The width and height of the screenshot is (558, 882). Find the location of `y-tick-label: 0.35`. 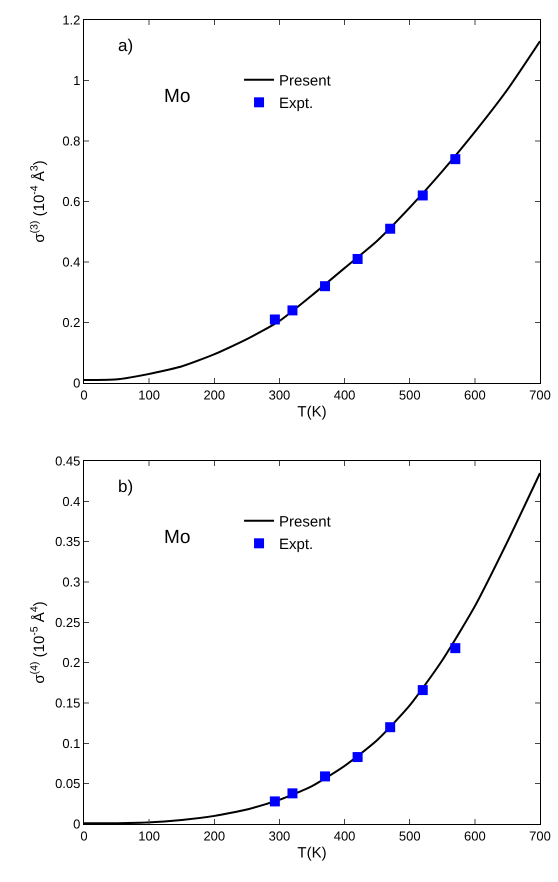

y-tick-label: 0.35 is located at coordinates (67, 542).